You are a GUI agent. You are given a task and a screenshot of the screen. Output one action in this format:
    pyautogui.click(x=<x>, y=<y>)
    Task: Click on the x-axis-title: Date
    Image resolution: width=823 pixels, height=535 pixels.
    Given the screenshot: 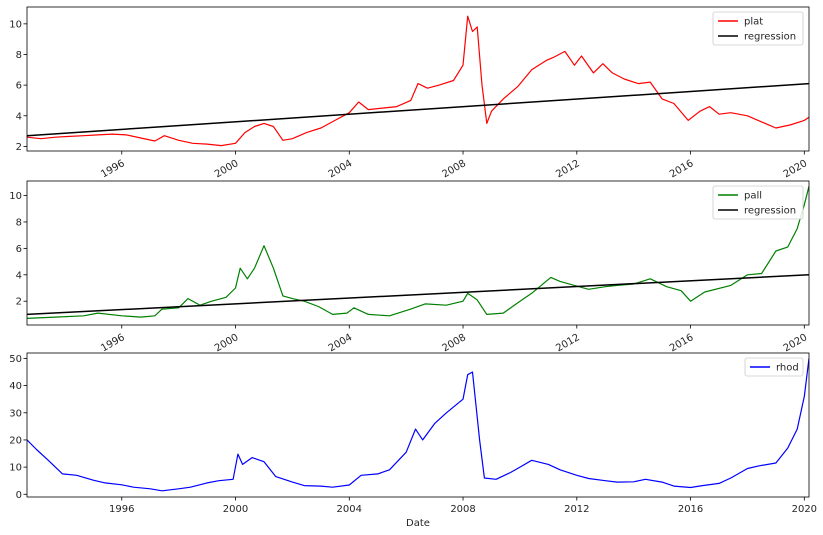 What is the action you would take?
    pyautogui.click(x=418, y=523)
    